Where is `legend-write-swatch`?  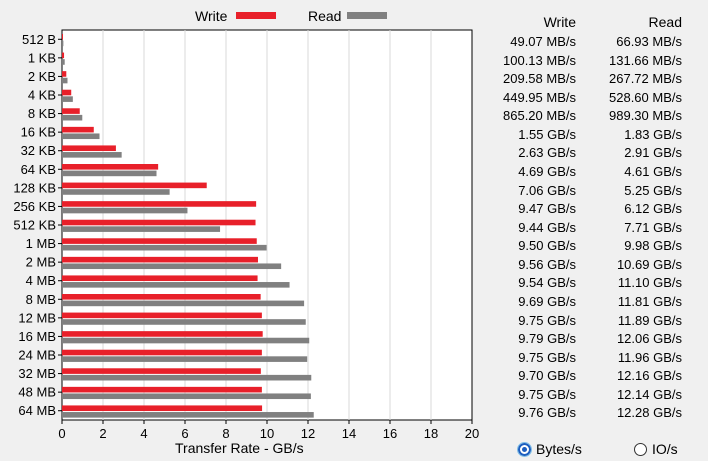
legend-write-swatch is located at coordinates (256, 15).